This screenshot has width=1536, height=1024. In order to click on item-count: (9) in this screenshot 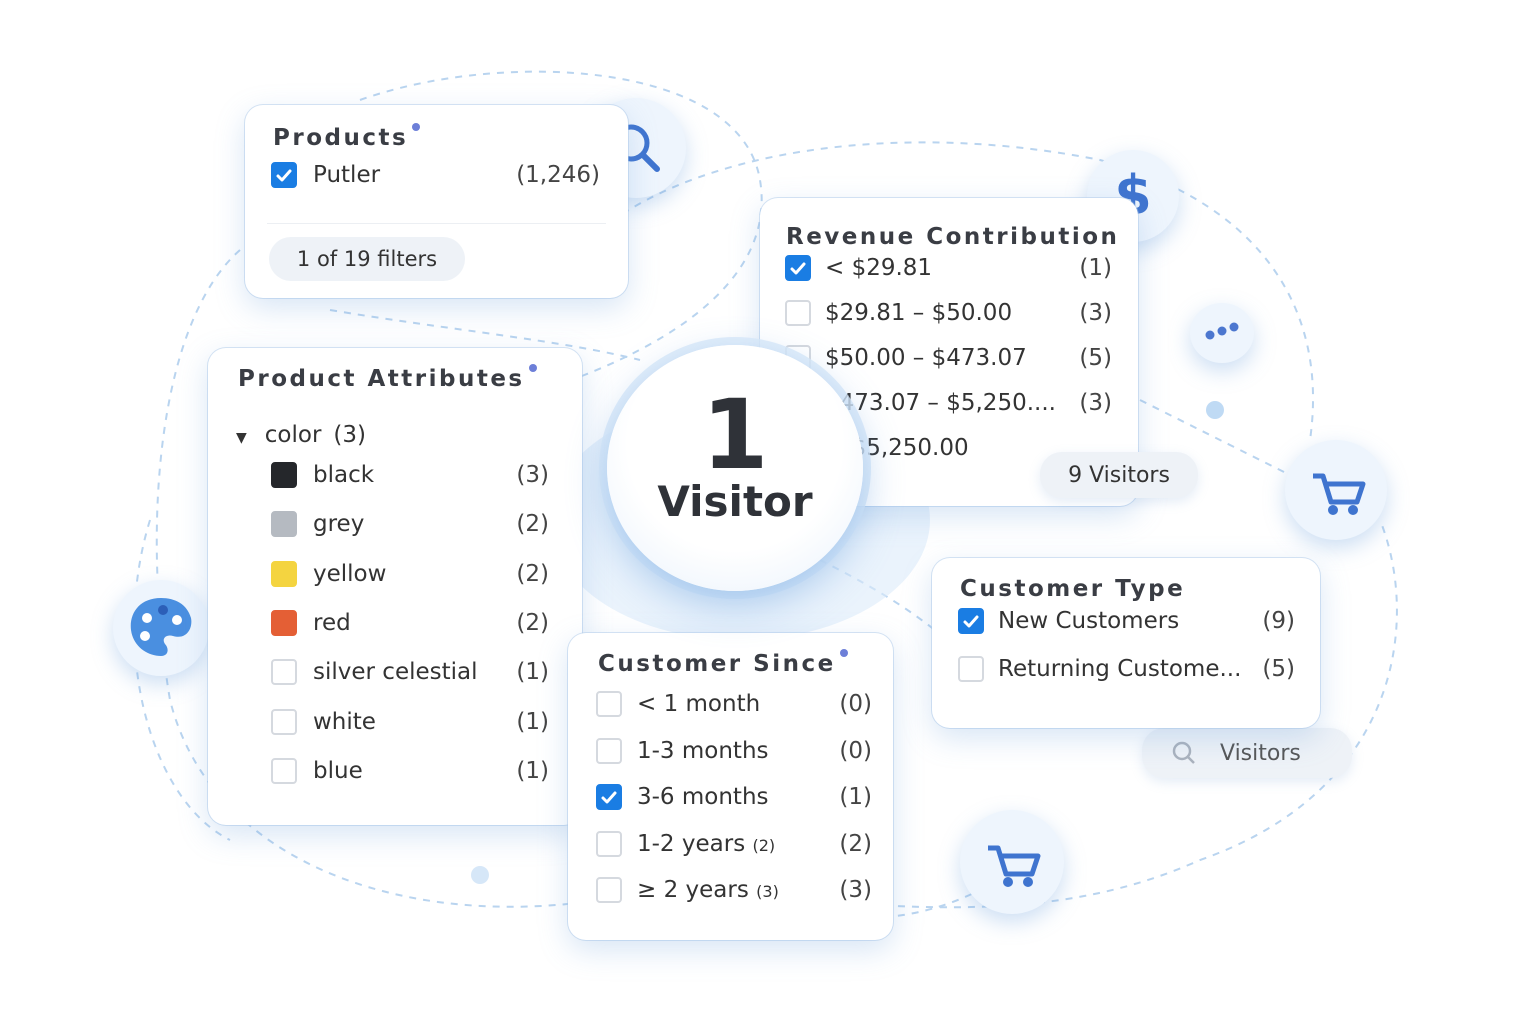, I will do `click(1278, 621)`.